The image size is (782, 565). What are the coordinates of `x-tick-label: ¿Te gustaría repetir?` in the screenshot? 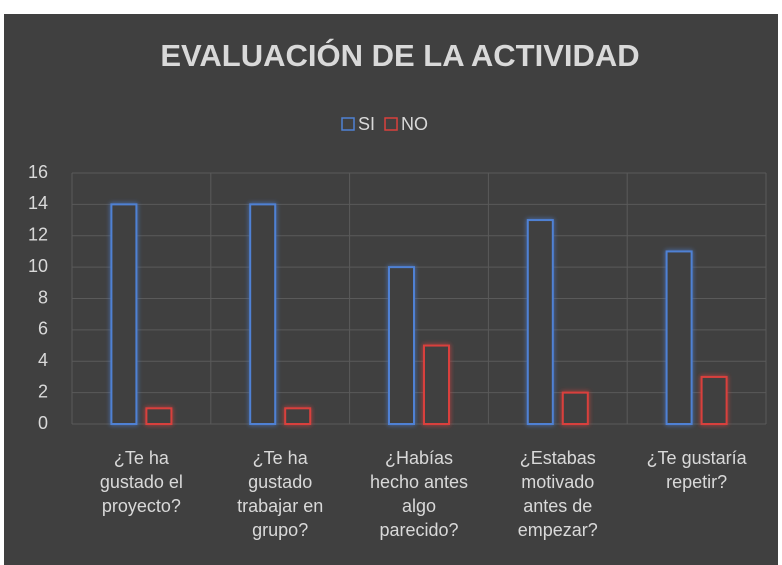 It's located at (696, 470).